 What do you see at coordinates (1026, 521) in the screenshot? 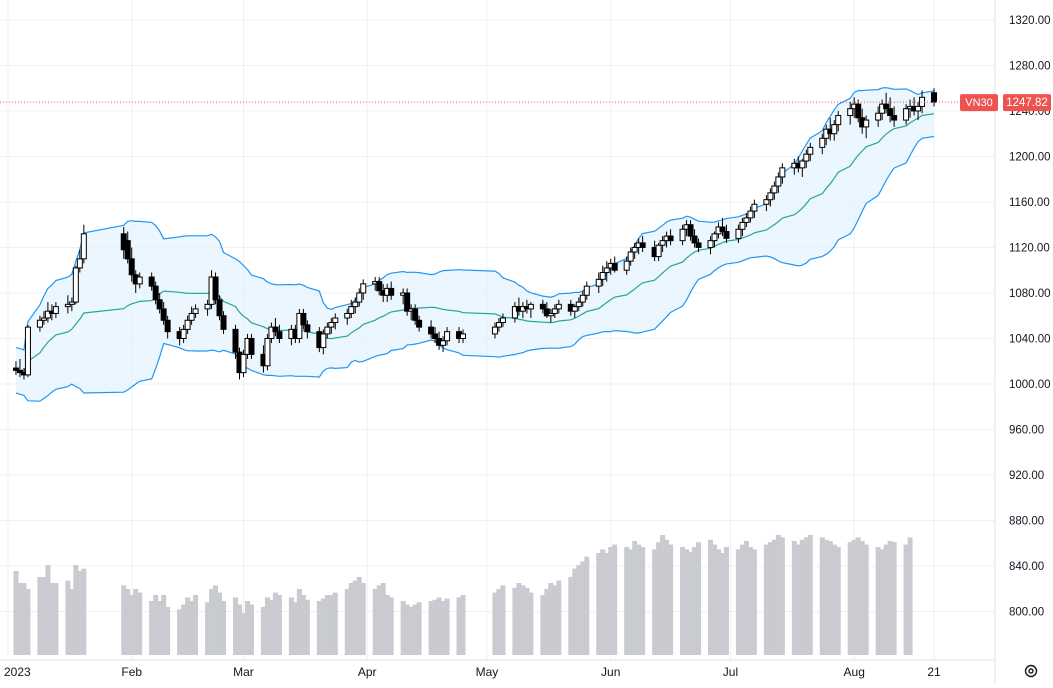
I see `price-axis-tick-label: 880.00` at bounding box center [1026, 521].